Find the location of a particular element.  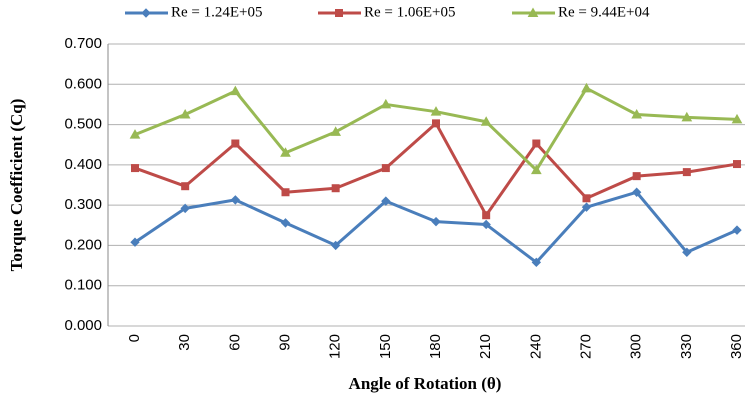

x-axis-title: Angle of Rotation (θ) is located at coordinates (425, 383).